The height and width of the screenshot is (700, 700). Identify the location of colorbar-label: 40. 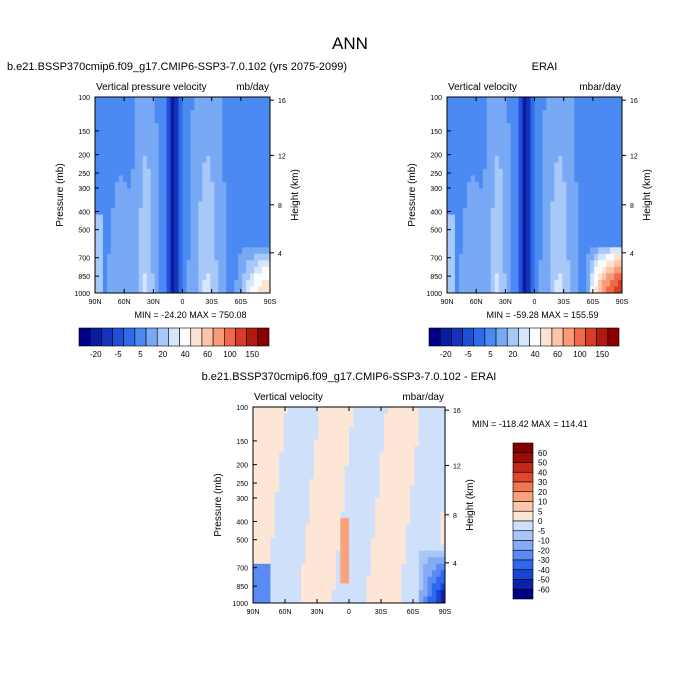
(535, 354).